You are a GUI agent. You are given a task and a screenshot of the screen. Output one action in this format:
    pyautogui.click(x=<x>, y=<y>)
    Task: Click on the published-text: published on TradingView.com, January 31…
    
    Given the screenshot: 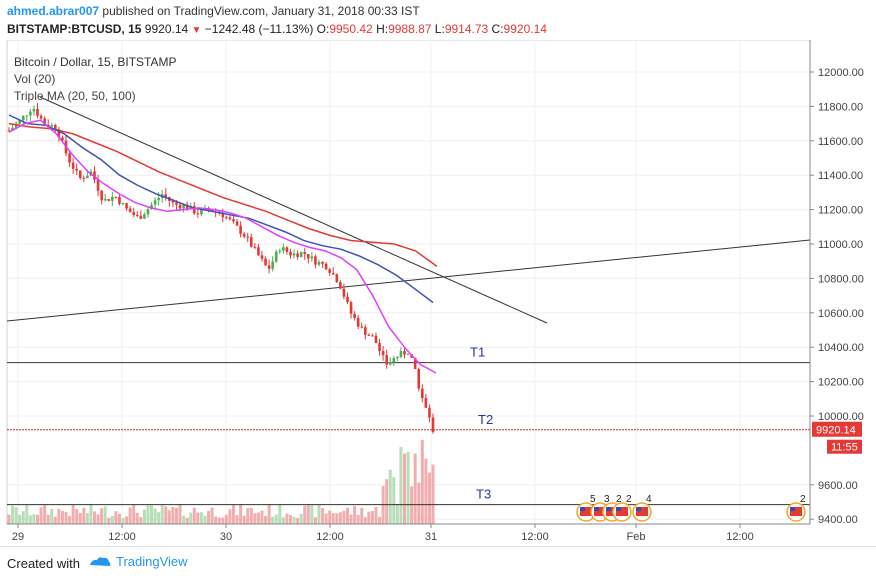 What is the action you would take?
    pyautogui.click(x=261, y=11)
    